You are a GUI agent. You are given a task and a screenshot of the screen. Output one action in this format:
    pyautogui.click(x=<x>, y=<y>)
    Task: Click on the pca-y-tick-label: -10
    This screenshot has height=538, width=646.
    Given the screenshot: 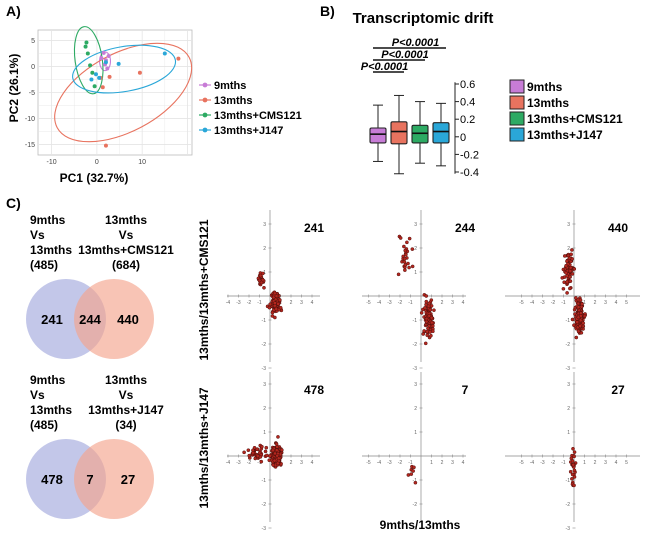 What is the action you would take?
    pyautogui.click(x=30, y=119)
    